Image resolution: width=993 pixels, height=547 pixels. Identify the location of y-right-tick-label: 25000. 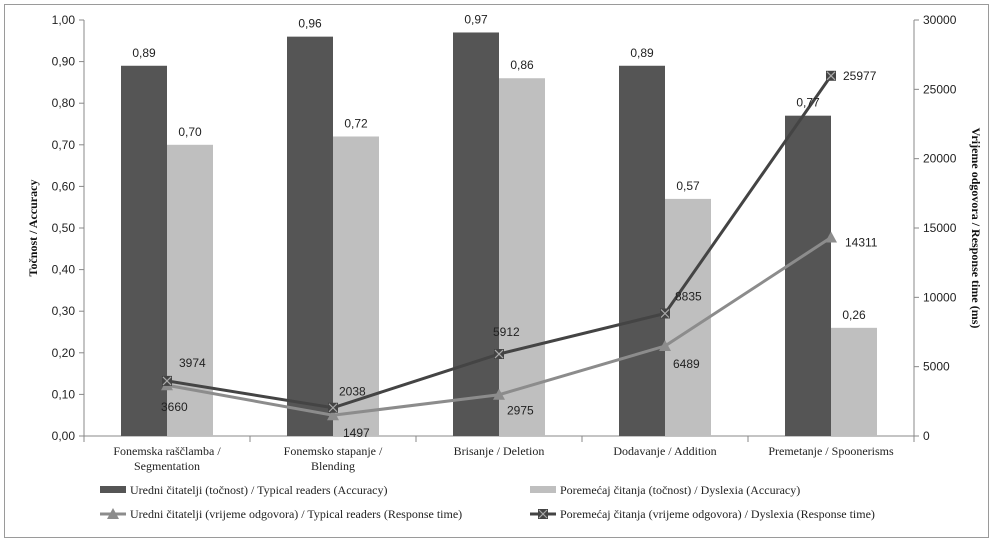
(940, 89).